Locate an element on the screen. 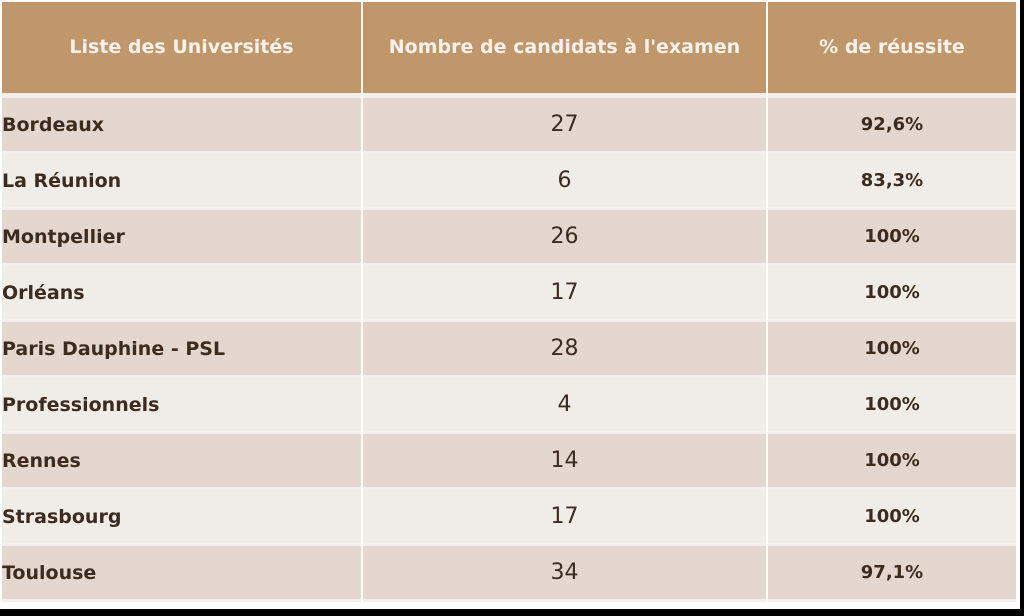 The height and width of the screenshot is (616, 1024). university-name: Orléans is located at coordinates (181, 294).